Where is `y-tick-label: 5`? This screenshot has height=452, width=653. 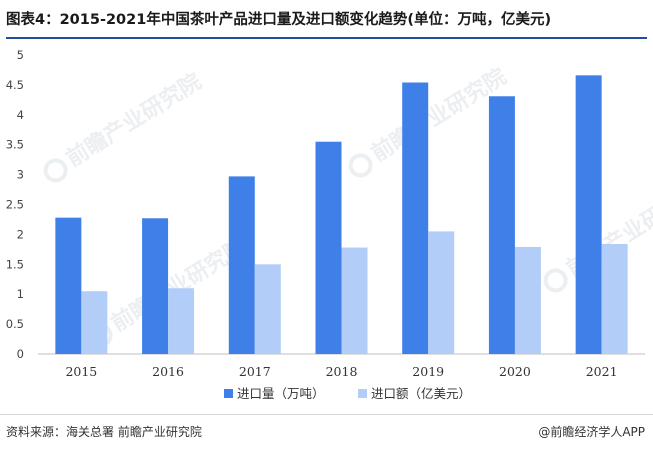 y-tick-label: 5 is located at coordinates (20, 55).